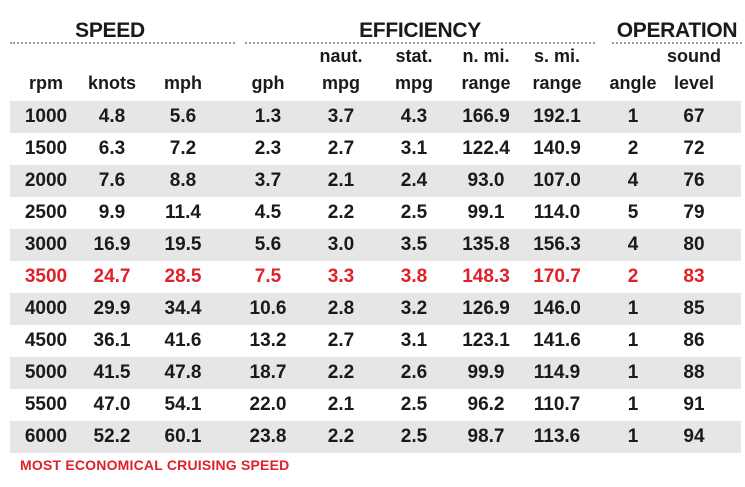  Describe the element at coordinates (486, 404) in the screenshot. I see `table-cell: 96.2` at that location.